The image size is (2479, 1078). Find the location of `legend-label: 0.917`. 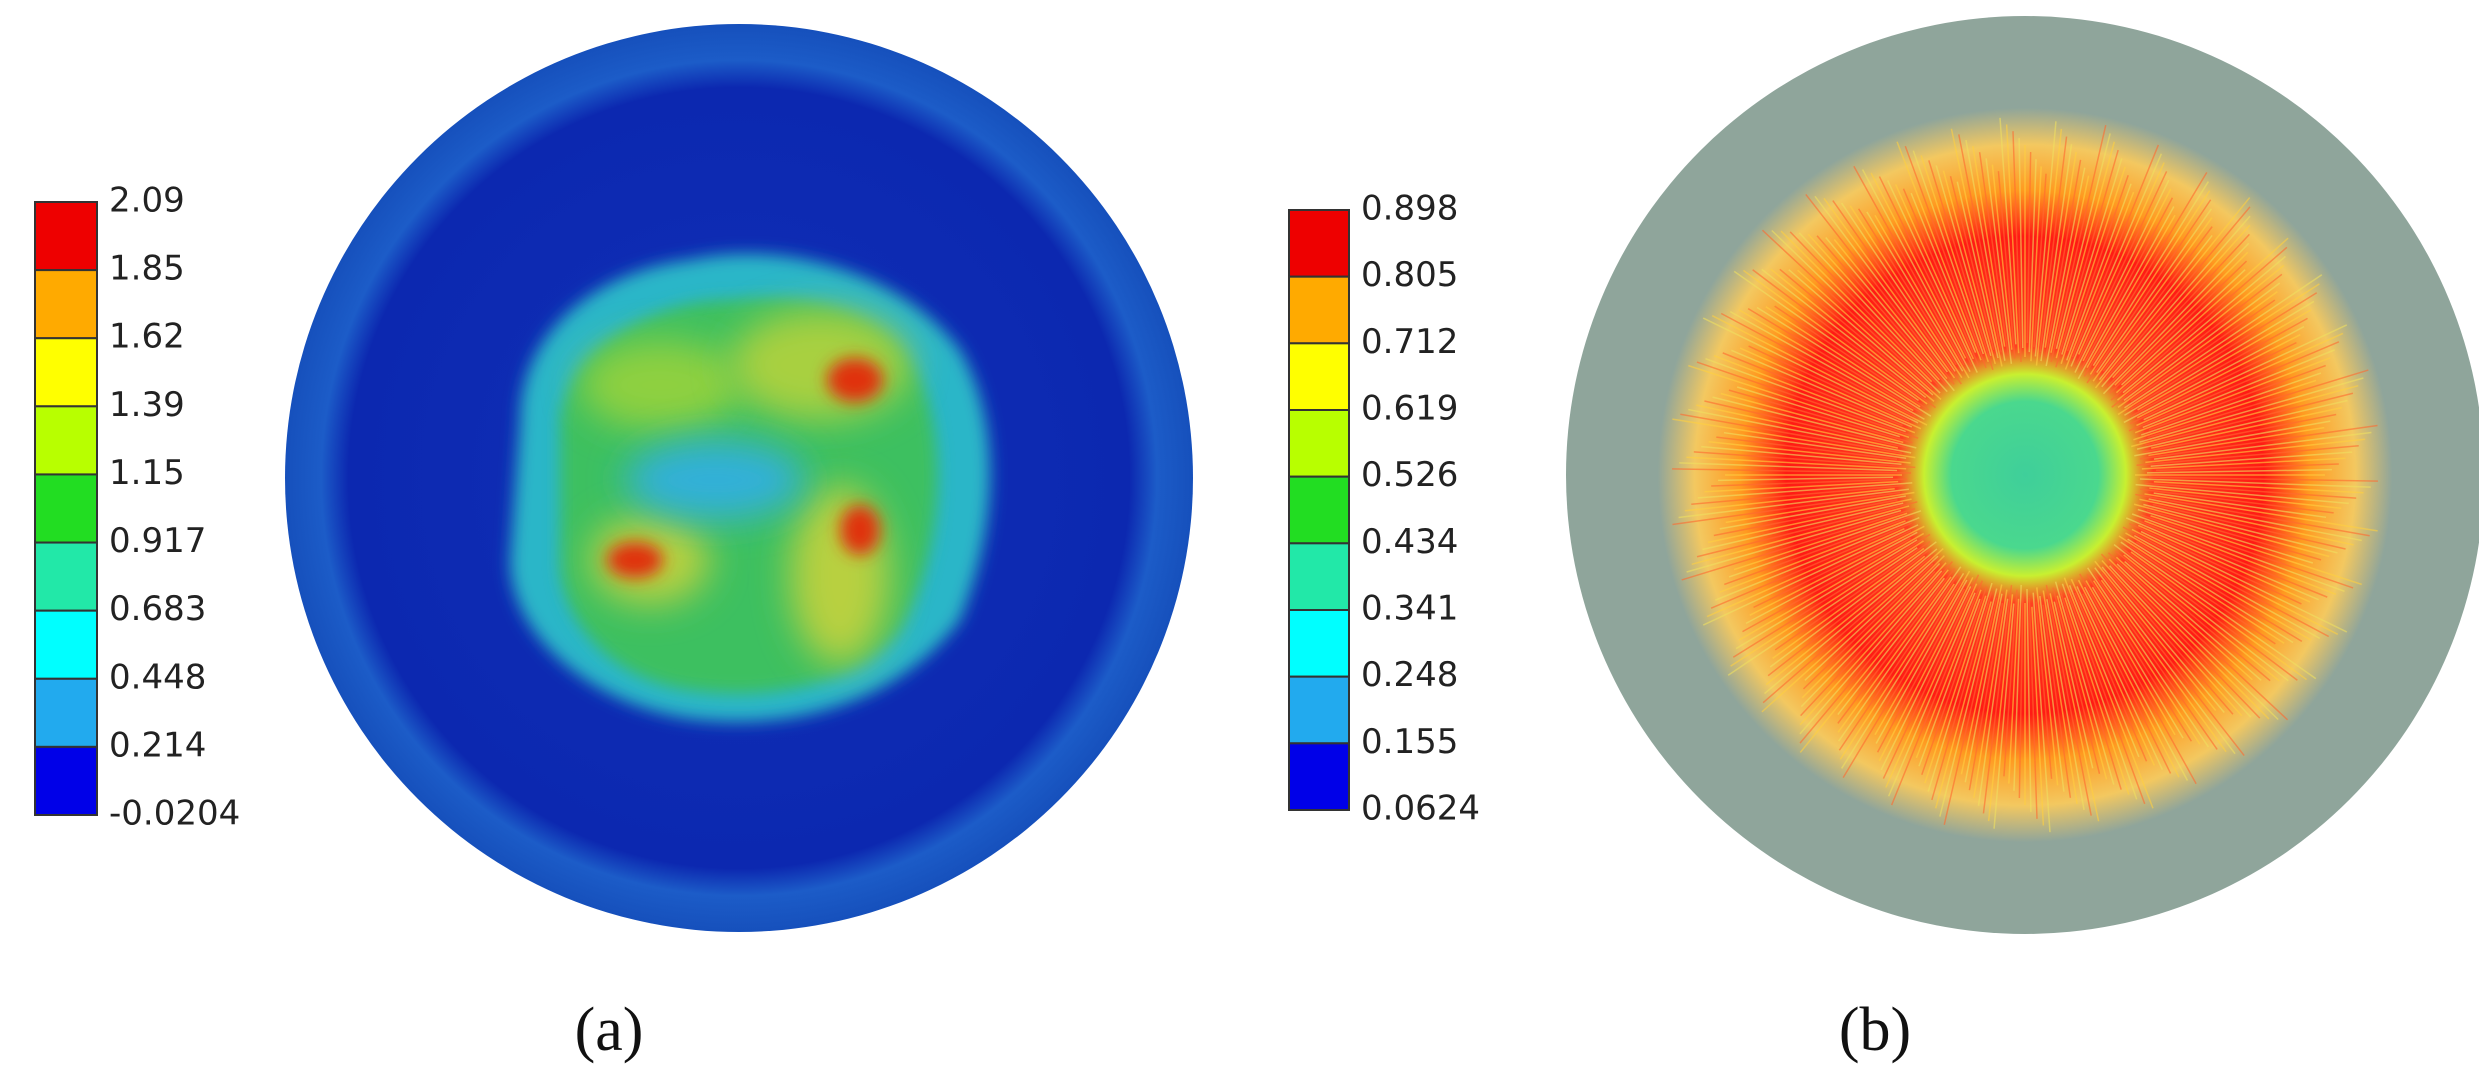

legend-label: 0.917 is located at coordinates (157, 541).